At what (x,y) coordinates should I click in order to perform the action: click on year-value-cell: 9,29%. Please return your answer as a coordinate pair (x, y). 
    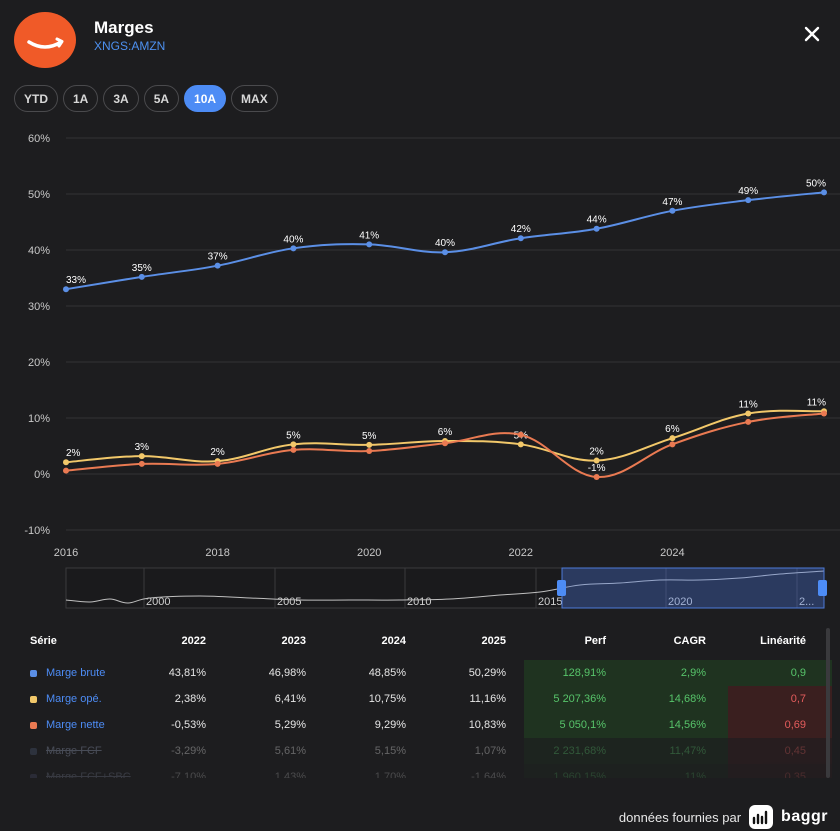
    Looking at the image, I should click on (390, 725).